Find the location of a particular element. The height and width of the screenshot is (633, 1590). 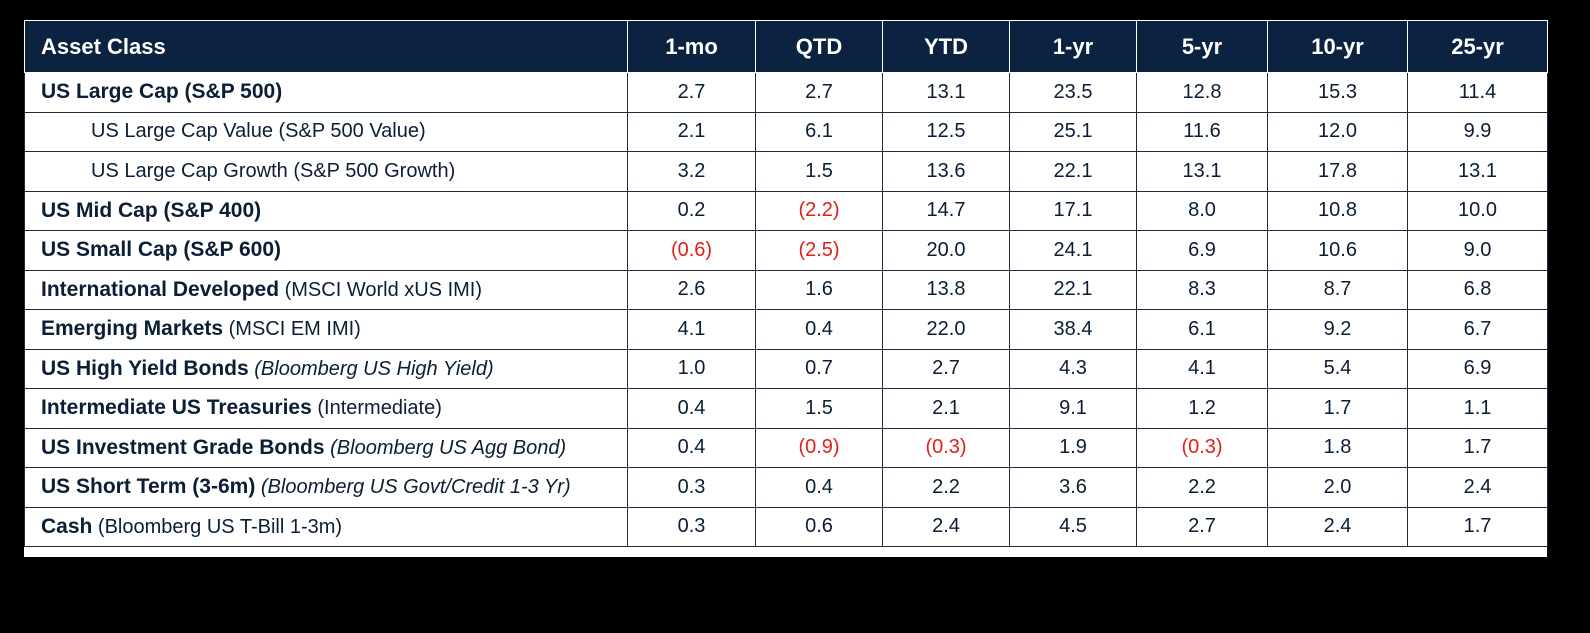

return-value-cell: 6.8 is located at coordinates (1477, 289).